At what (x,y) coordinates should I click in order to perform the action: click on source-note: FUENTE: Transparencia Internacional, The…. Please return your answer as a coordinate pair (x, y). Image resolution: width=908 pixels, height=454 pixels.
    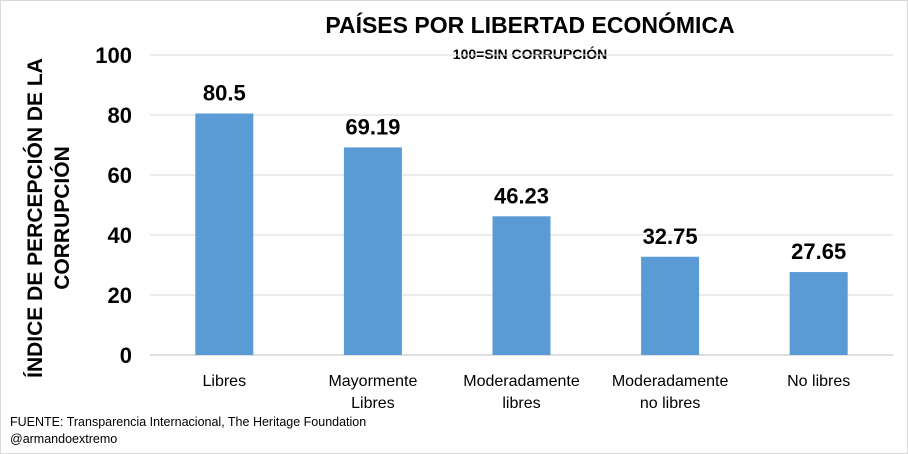
    Looking at the image, I should click on (188, 431).